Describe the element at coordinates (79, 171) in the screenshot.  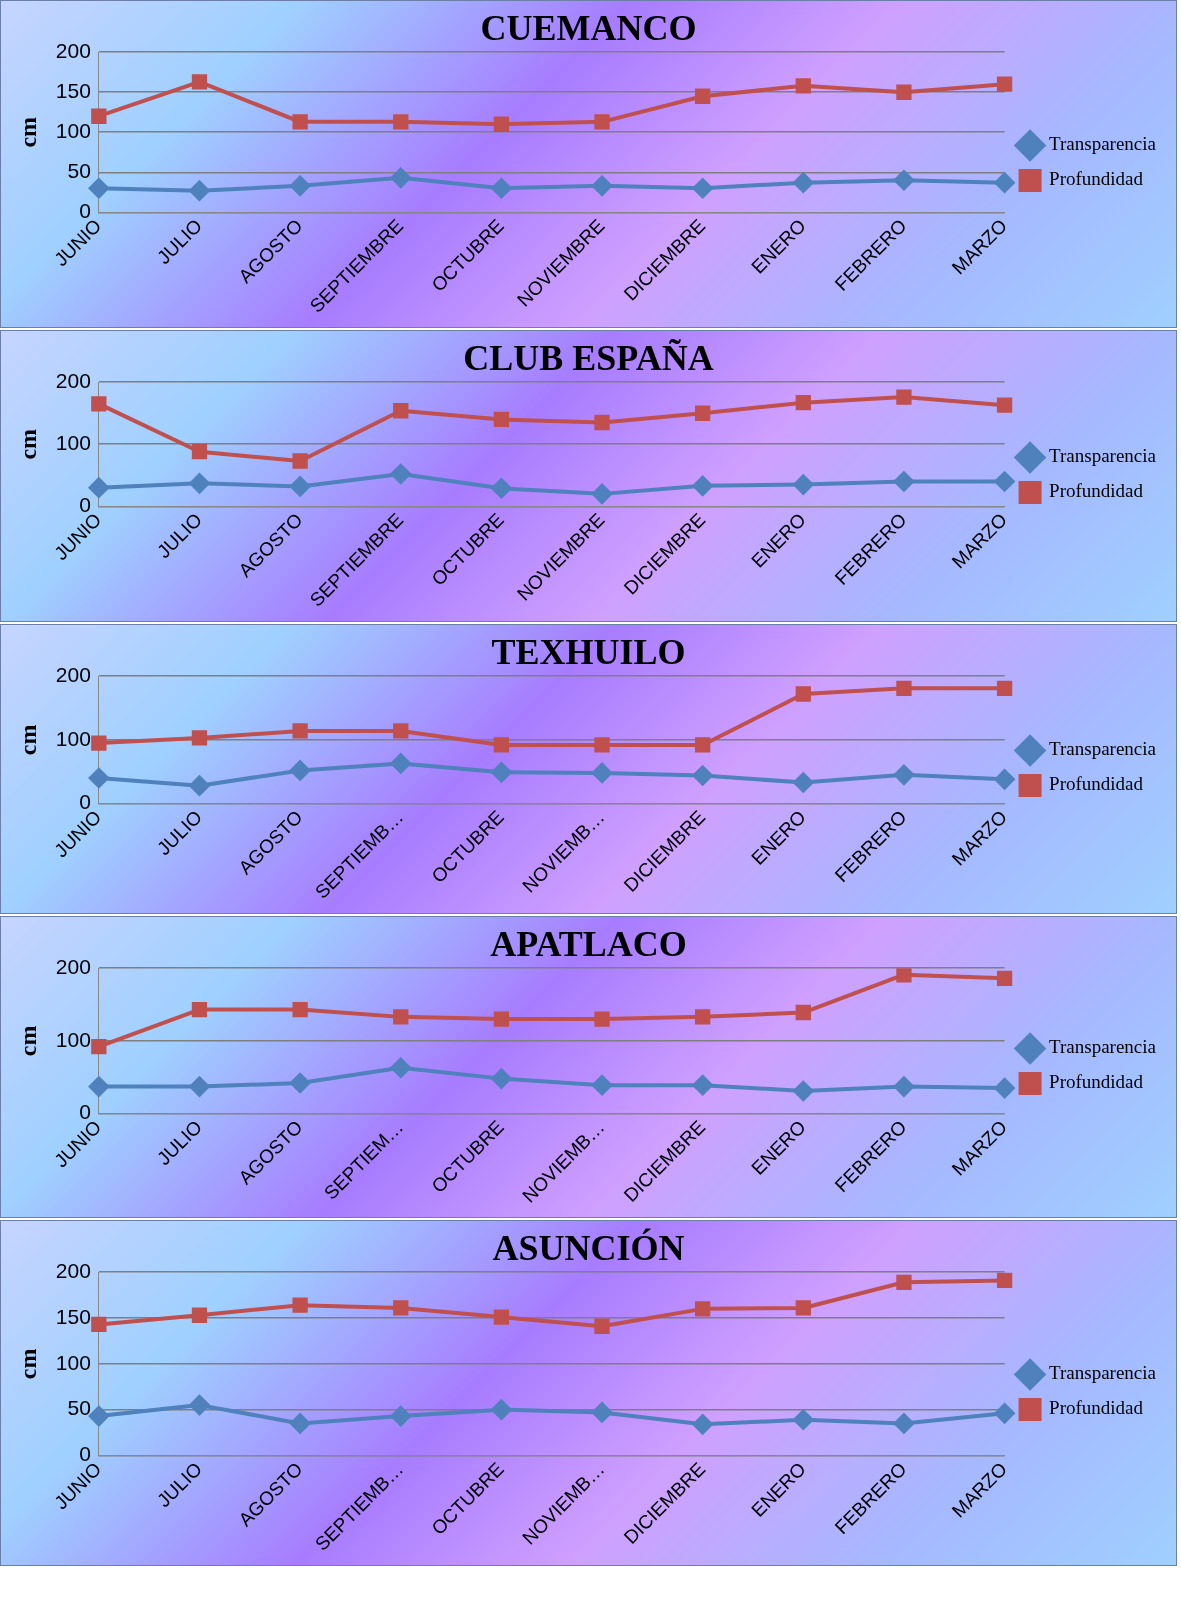
I see `y-tick-label: 50` at that location.